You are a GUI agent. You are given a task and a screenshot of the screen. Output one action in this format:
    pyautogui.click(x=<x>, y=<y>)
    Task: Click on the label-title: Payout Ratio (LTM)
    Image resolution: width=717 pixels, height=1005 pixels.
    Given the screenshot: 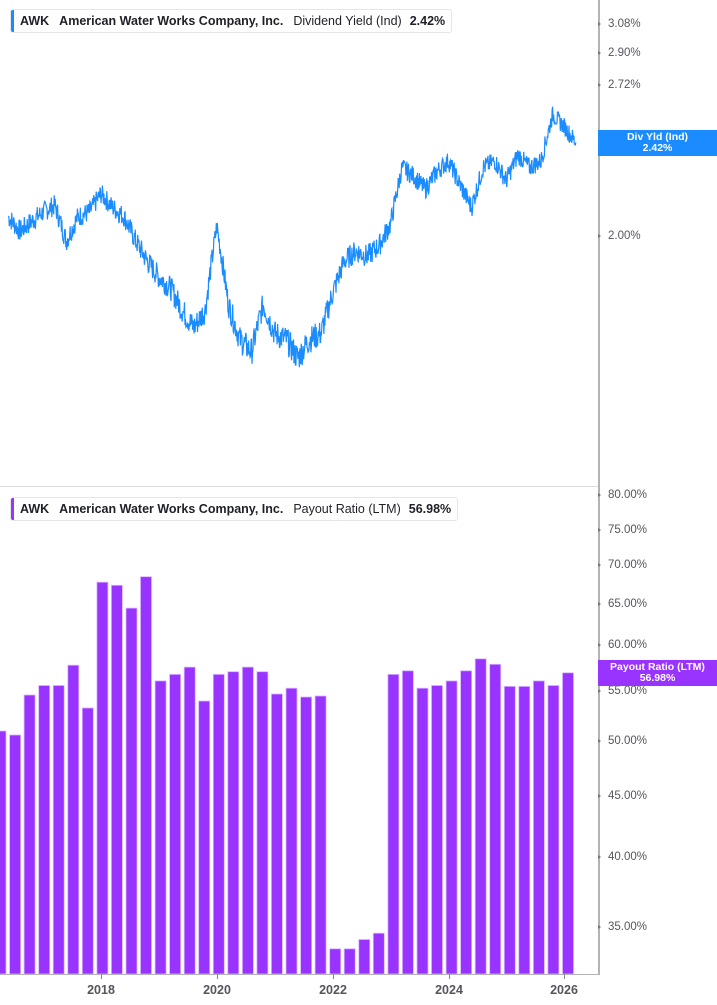 What is the action you would take?
    pyautogui.click(x=657, y=667)
    